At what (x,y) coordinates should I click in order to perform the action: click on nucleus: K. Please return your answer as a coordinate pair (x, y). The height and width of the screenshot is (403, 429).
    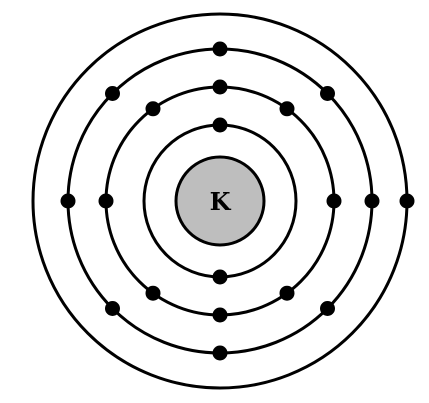
    Looking at the image, I should click on (220, 201).